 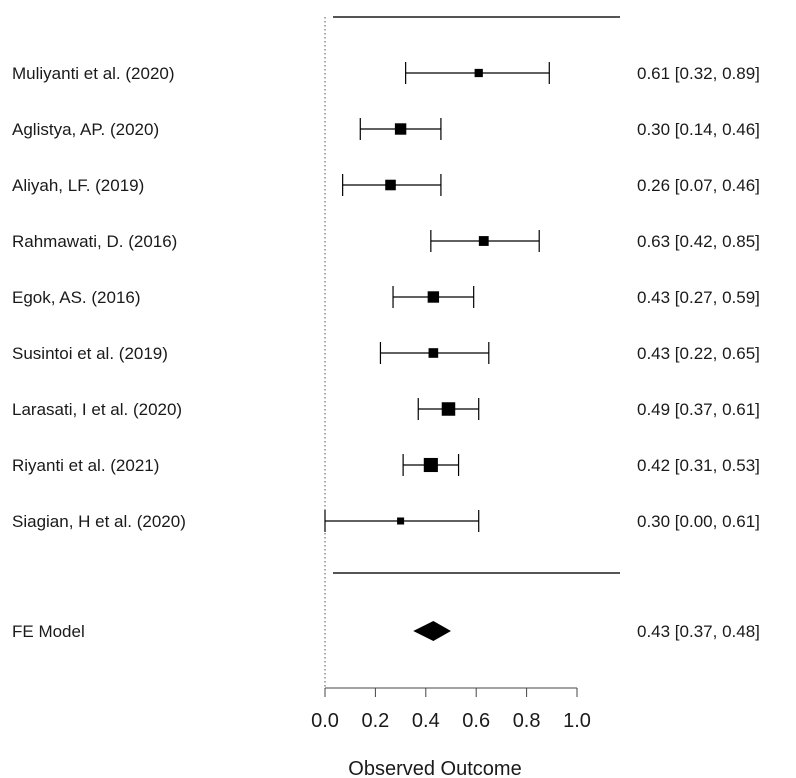 I want to click on ci-label: 0.30 [0.14, 0.46], so click(x=698, y=129).